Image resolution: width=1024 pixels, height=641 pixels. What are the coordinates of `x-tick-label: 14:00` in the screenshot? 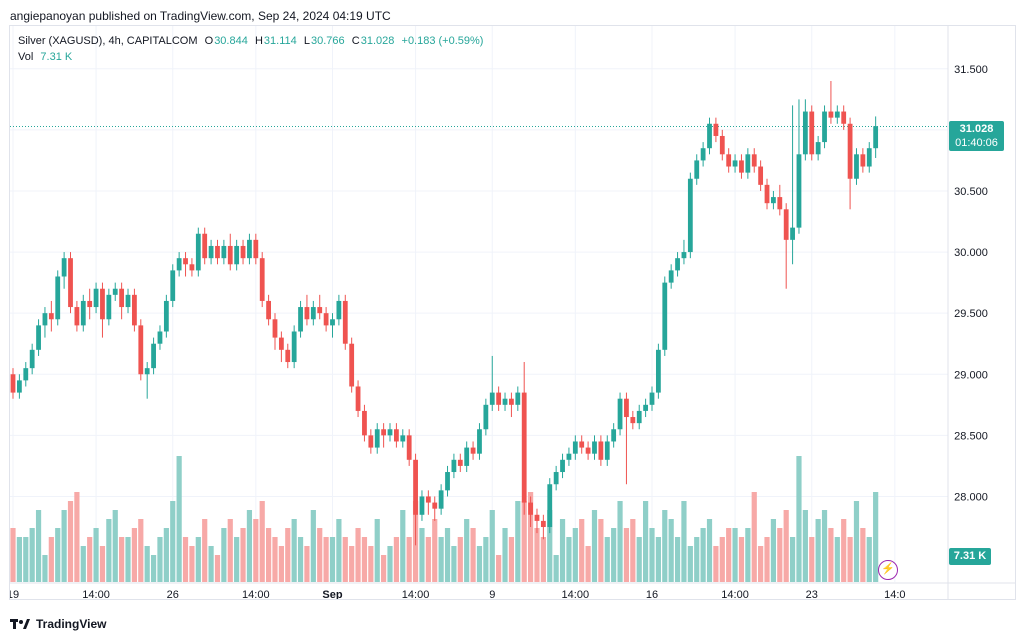 It's located at (735, 594).